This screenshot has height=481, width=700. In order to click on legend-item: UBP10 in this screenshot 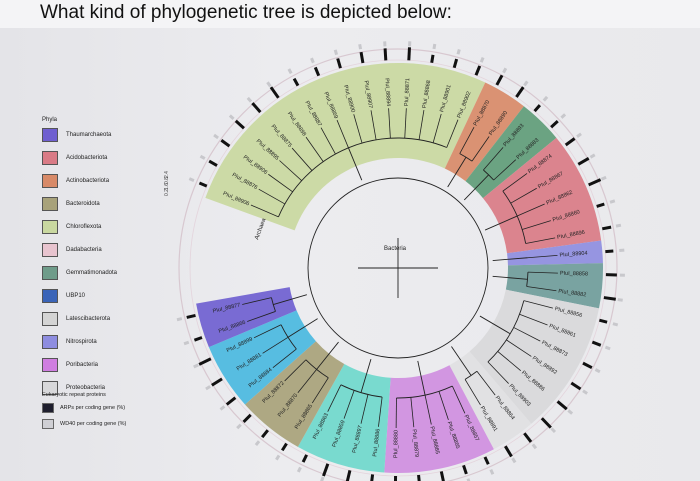, I will do `click(104, 295)`.